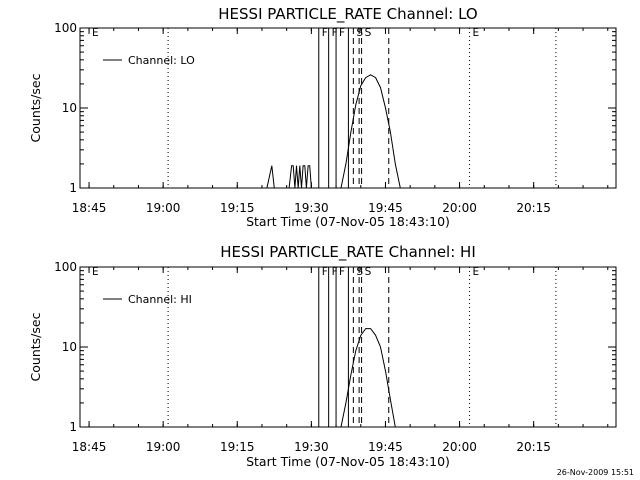 The image size is (640, 480). What do you see at coordinates (160, 299) in the screenshot?
I see `legend-label: Channel: HI` at bounding box center [160, 299].